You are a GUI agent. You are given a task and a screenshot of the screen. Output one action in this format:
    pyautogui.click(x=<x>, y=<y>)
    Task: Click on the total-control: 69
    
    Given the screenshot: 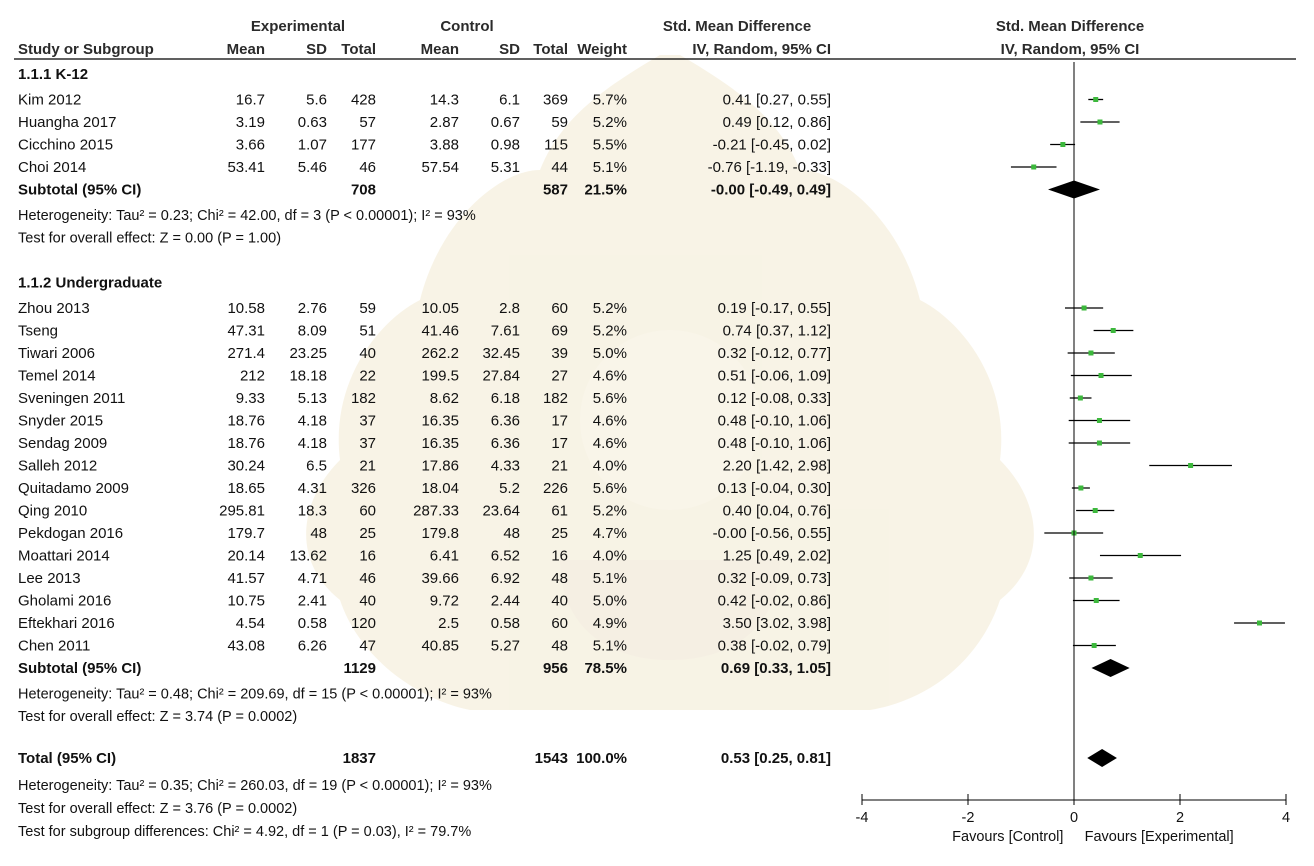 What is the action you would take?
    pyautogui.click(x=559, y=331)
    